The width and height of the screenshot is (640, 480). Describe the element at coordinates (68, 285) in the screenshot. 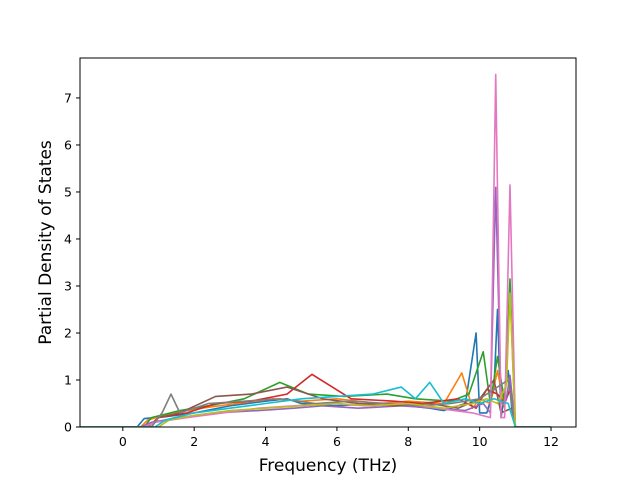

I see `y-tick-label: 3` at that location.